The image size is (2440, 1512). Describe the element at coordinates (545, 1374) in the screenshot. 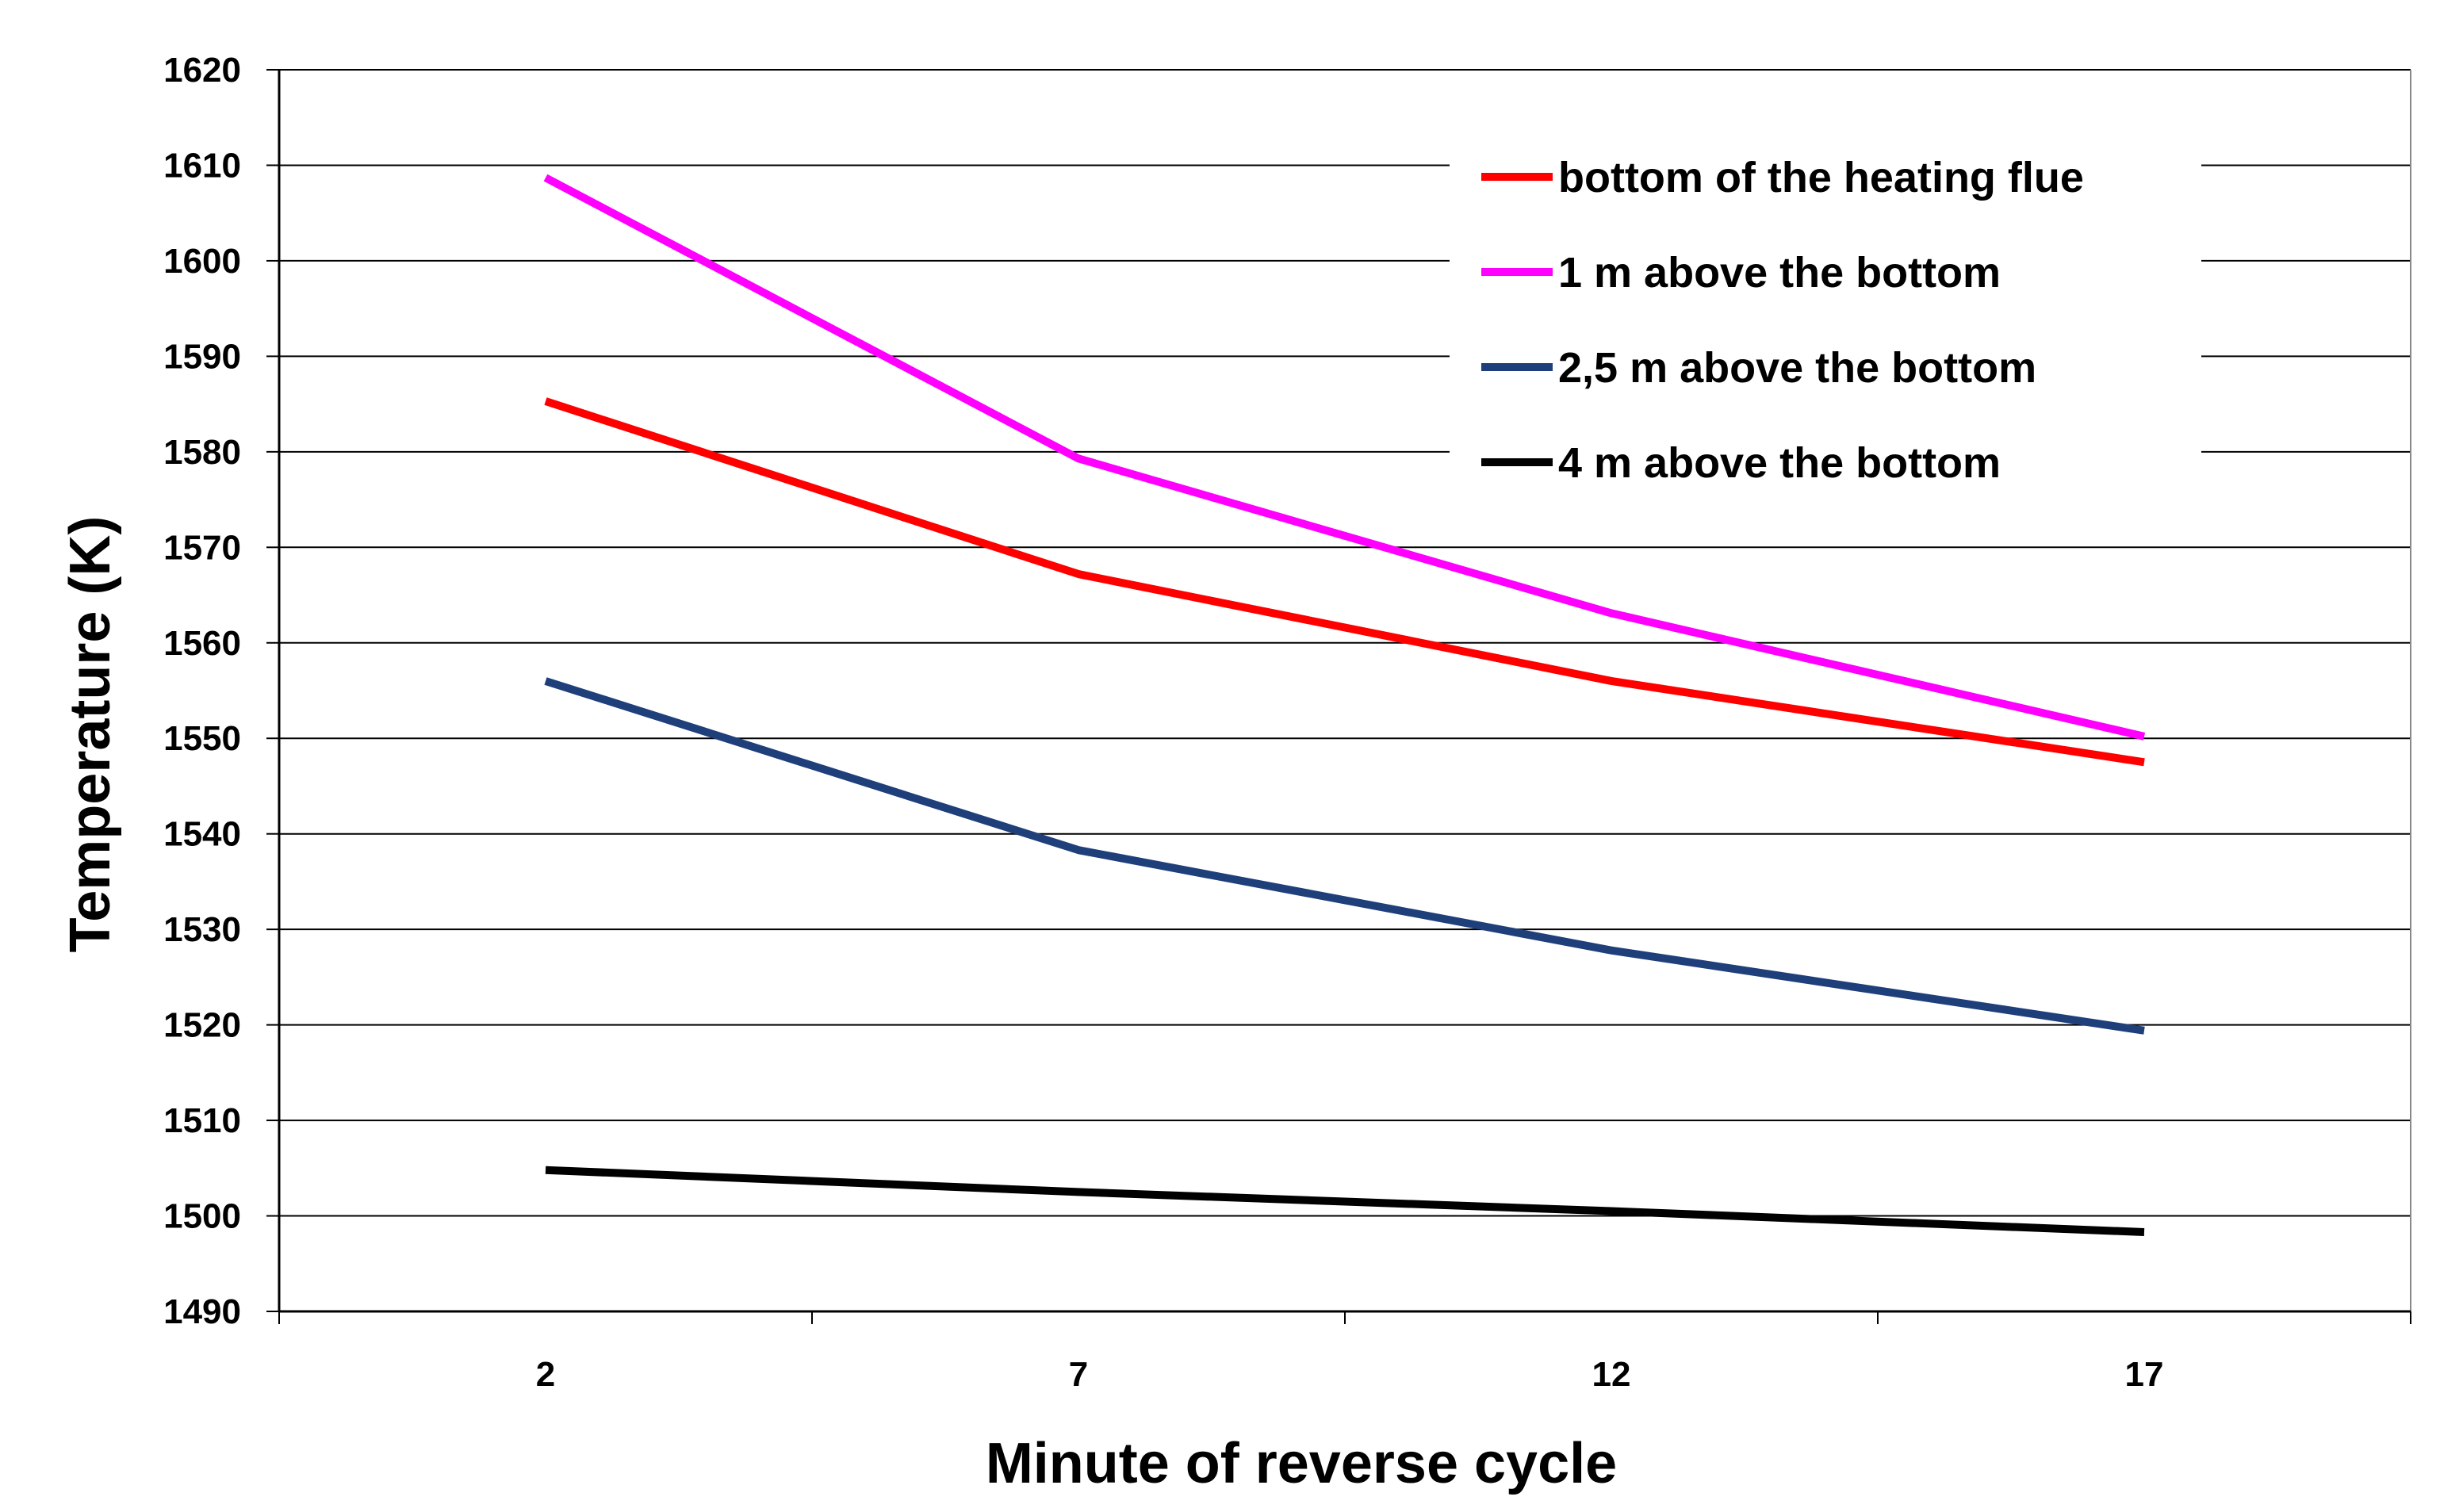

I see `x-tick-label-2: 2` at that location.